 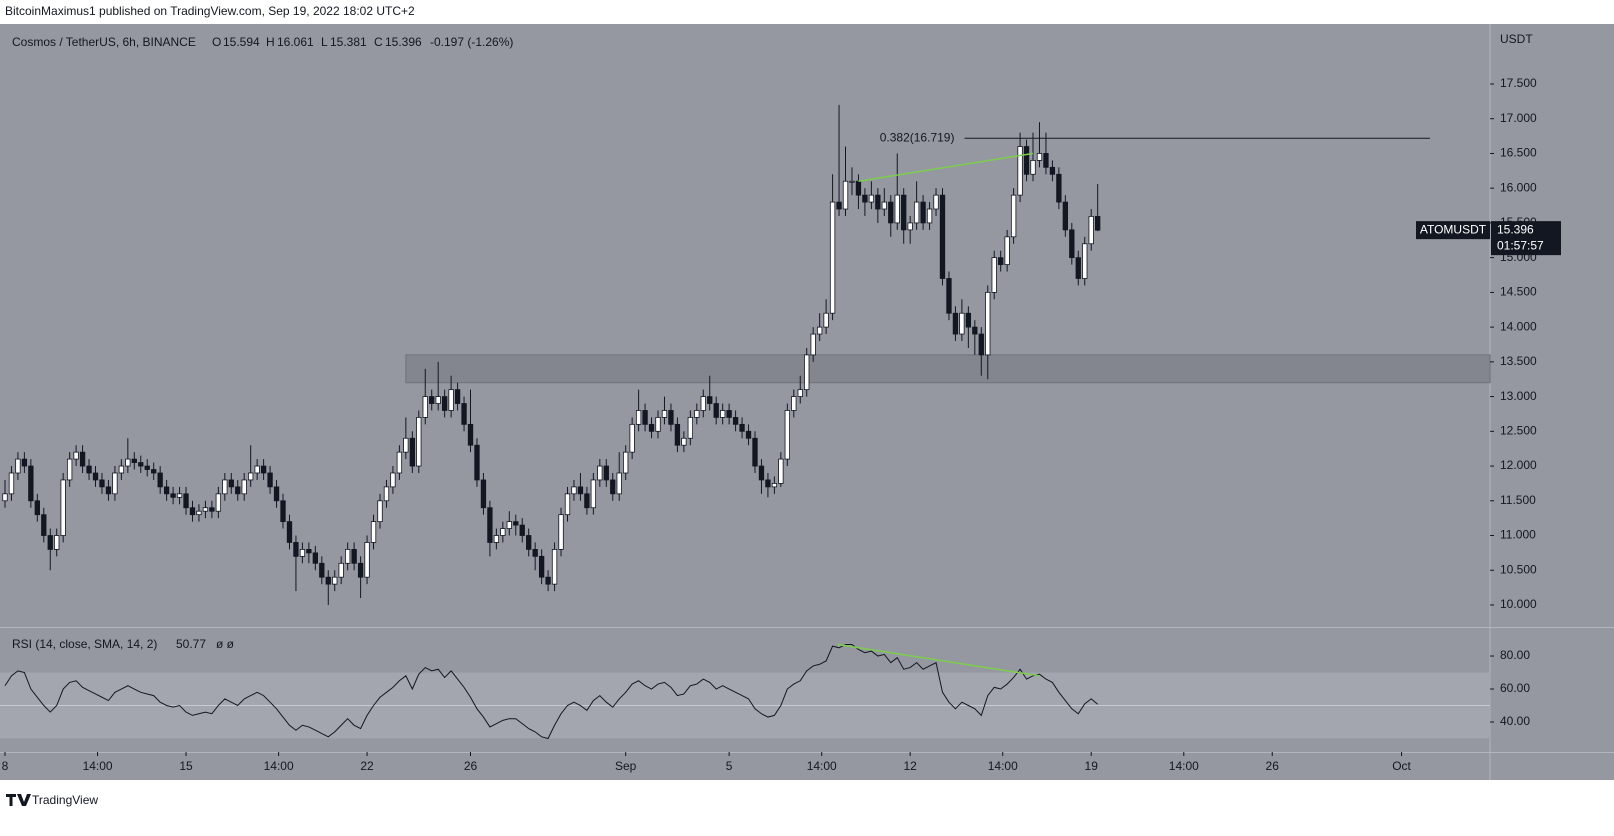 What do you see at coordinates (1518, 187) in the screenshot?
I see `y-tick-label: 16.000` at bounding box center [1518, 187].